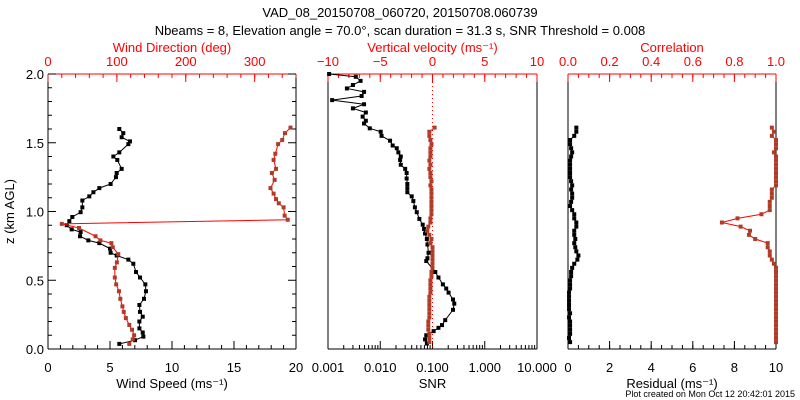 The image size is (800, 400). Describe the element at coordinates (537, 367) in the screenshot. I see `bottom-tick-label: 10.000` at that location.